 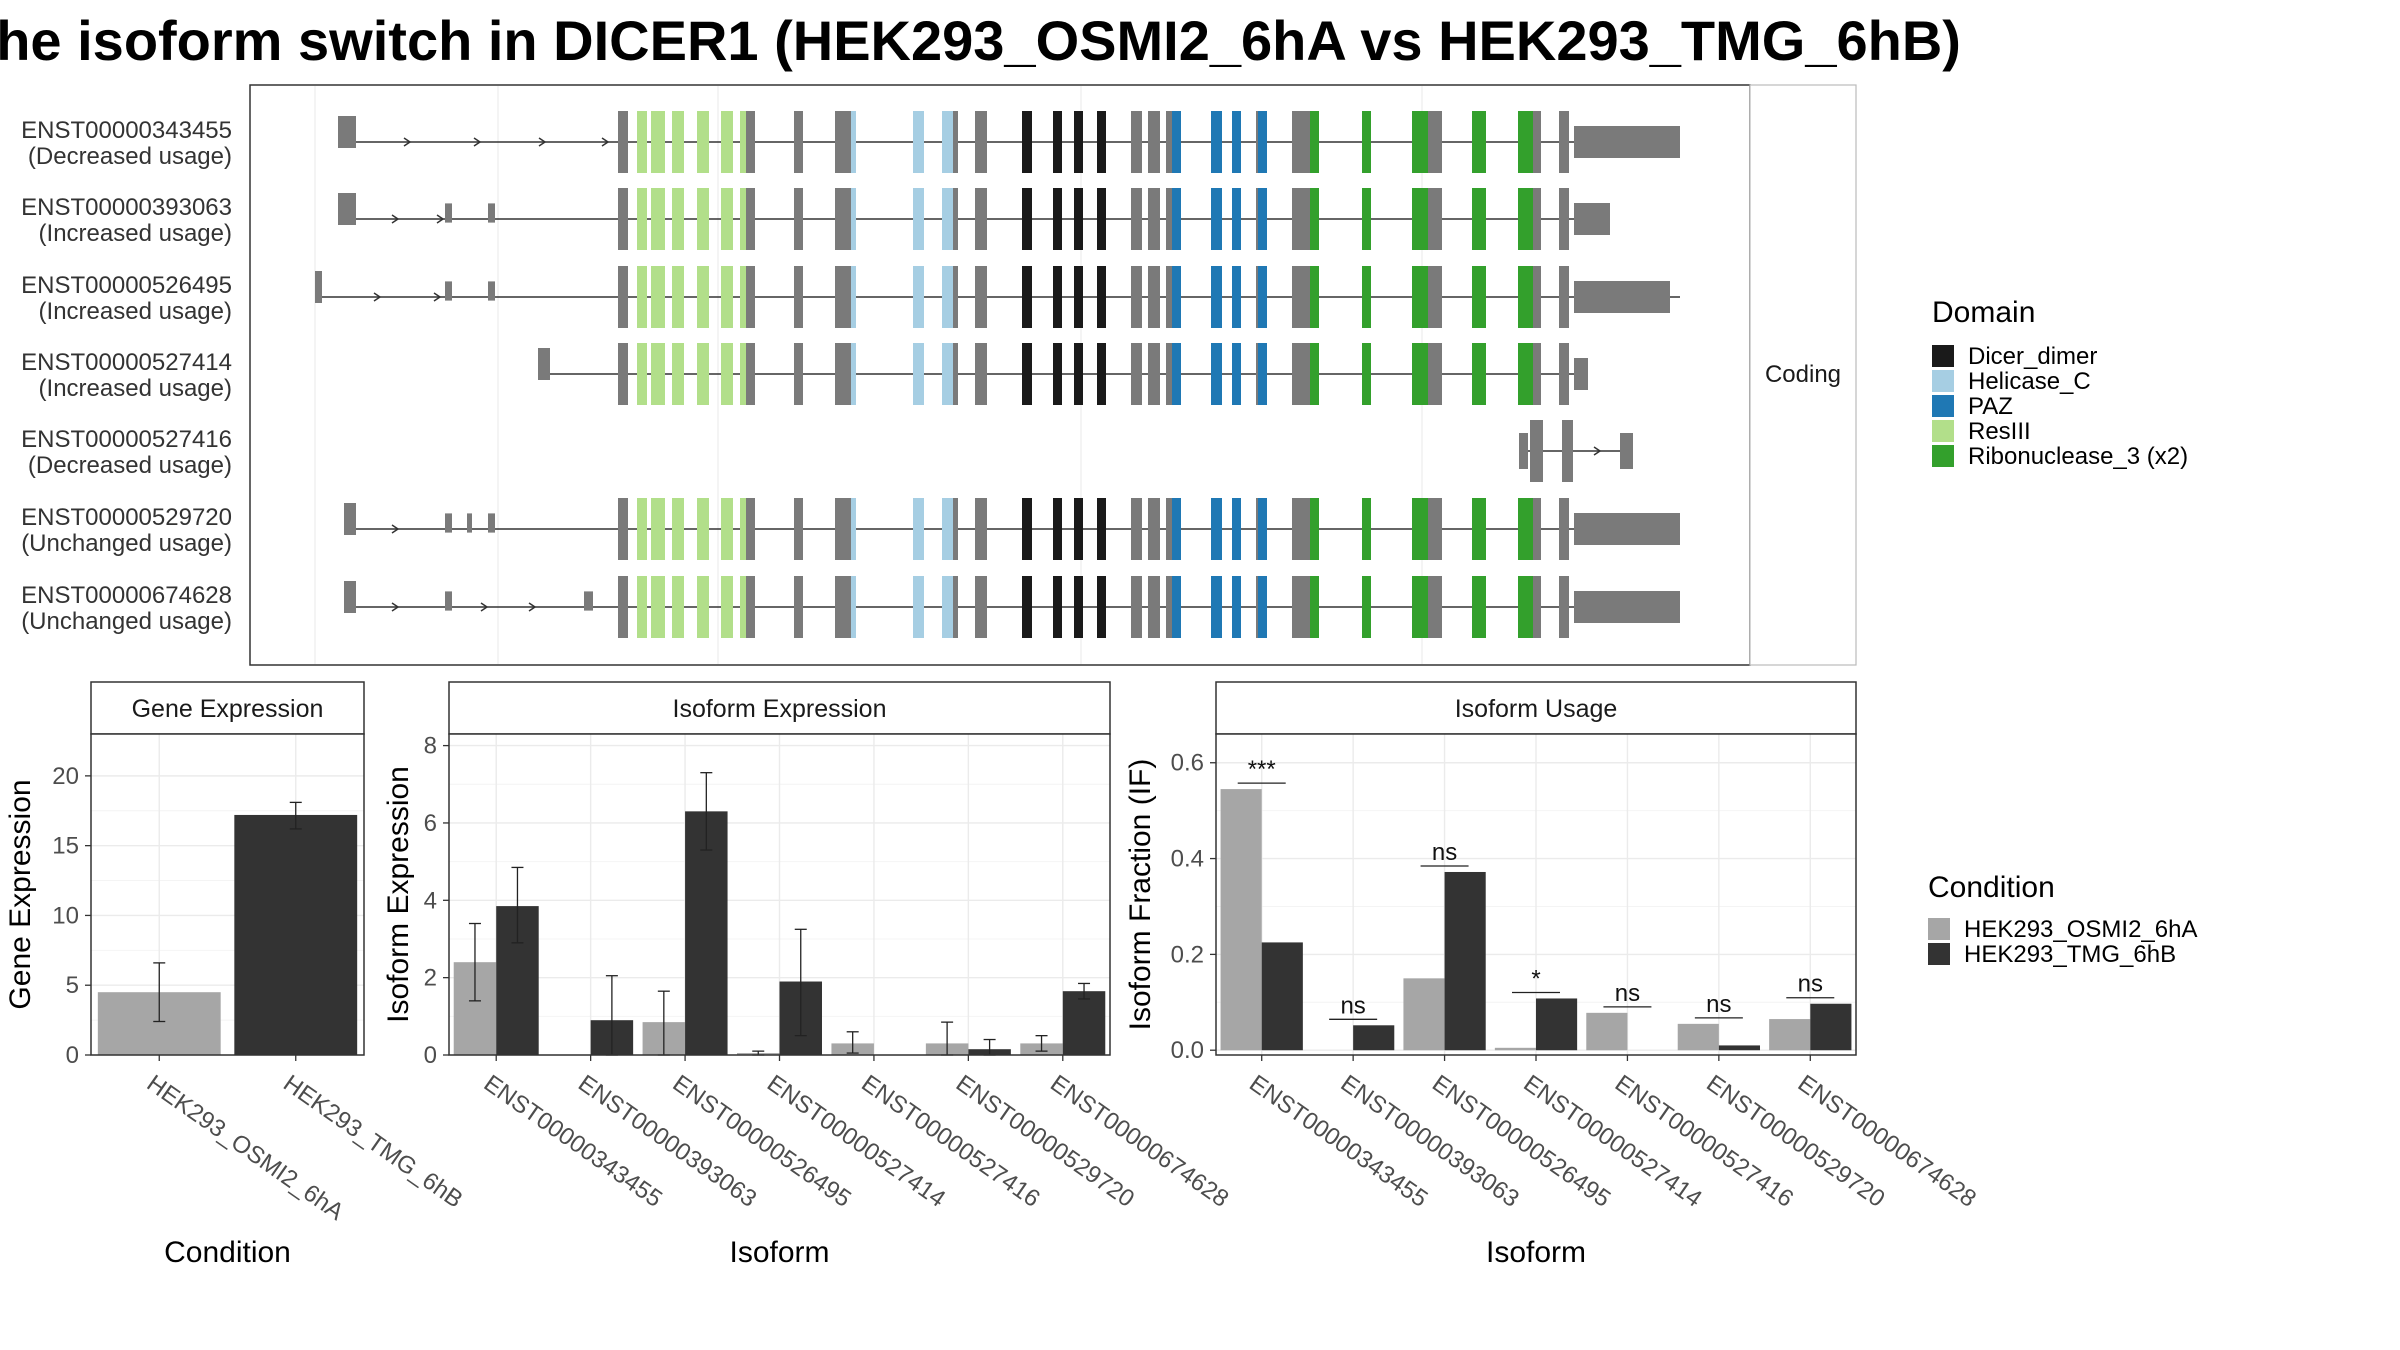 What do you see at coordinates (1187, 859) in the screenshot?
I see `y-tick-label: 0.4` at bounding box center [1187, 859].